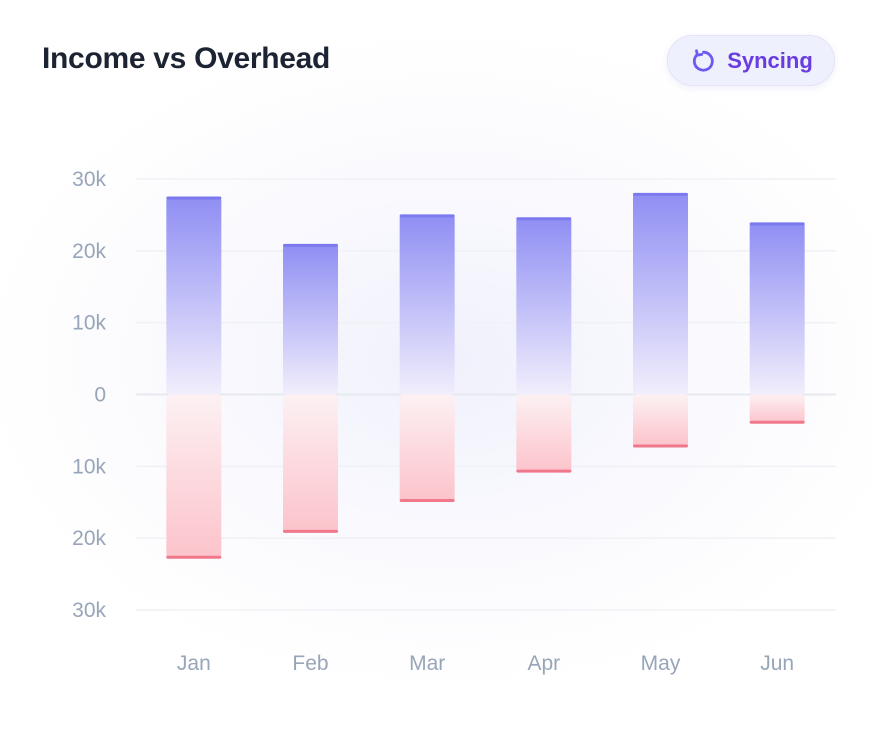  Describe the element at coordinates (770, 60) in the screenshot. I see `sync-status-label: Syncing` at that location.